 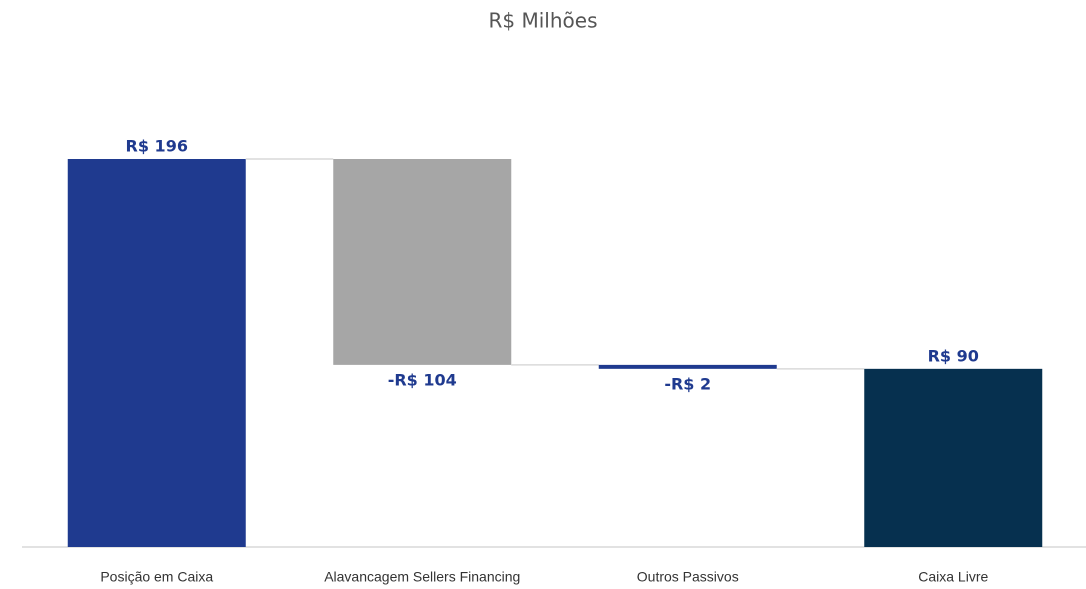 What do you see at coordinates (953, 355) in the screenshot?
I see `value-label: R$ 90` at bounding box center [953, 355].